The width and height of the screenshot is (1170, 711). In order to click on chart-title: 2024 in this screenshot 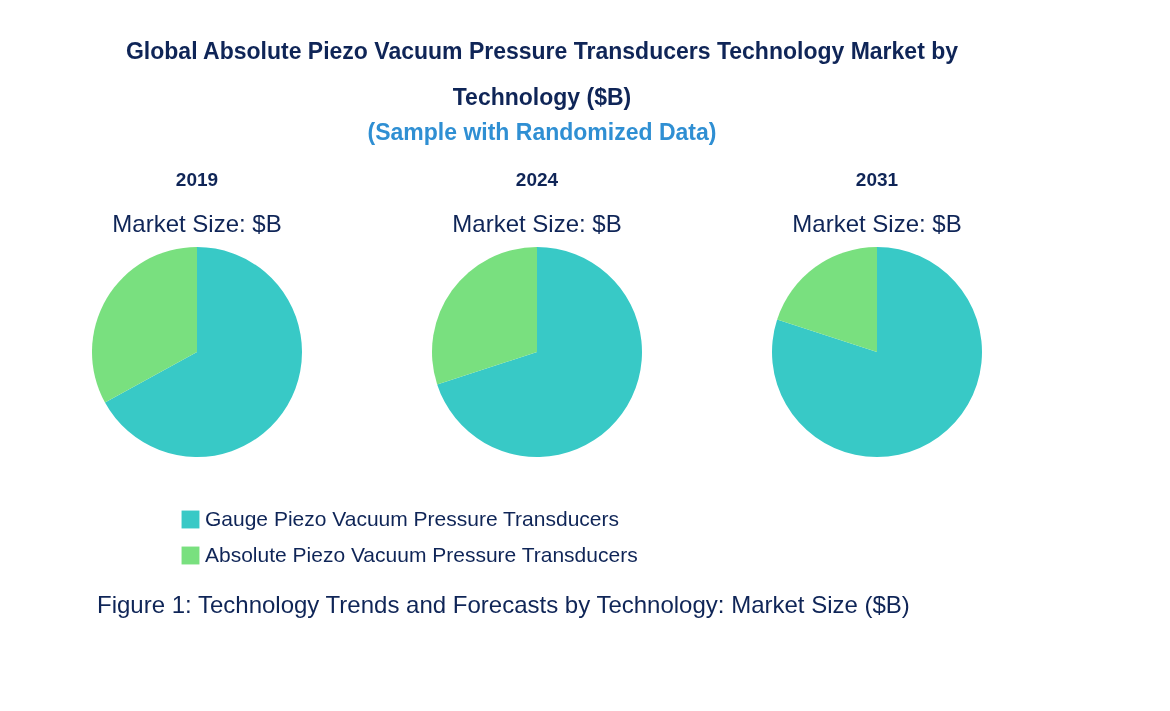, I will do `click(537, 179)`.